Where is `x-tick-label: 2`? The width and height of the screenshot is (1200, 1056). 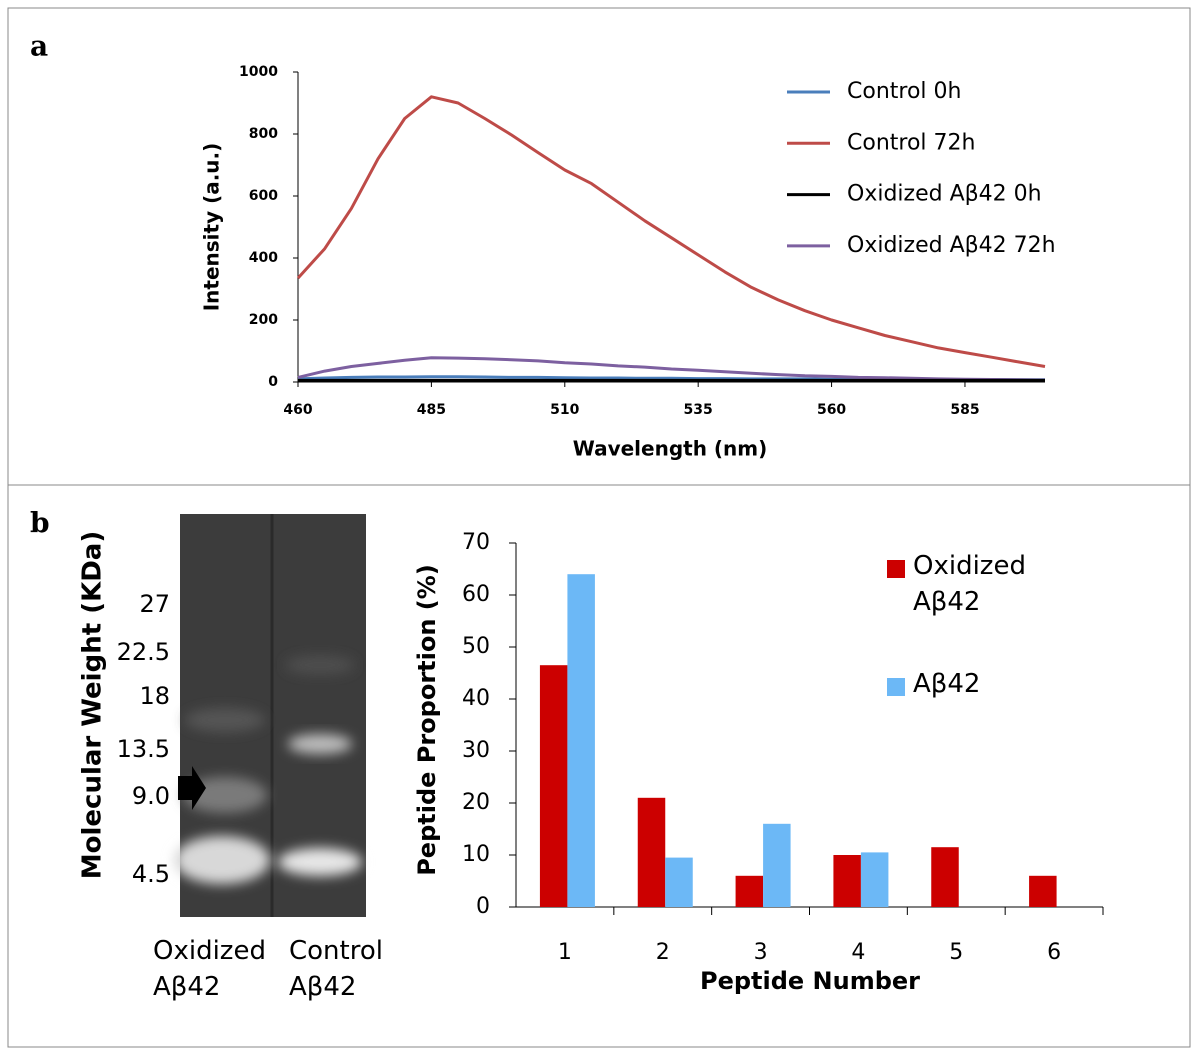 x-tick-label: 2 is located at coordinates (663, 952).